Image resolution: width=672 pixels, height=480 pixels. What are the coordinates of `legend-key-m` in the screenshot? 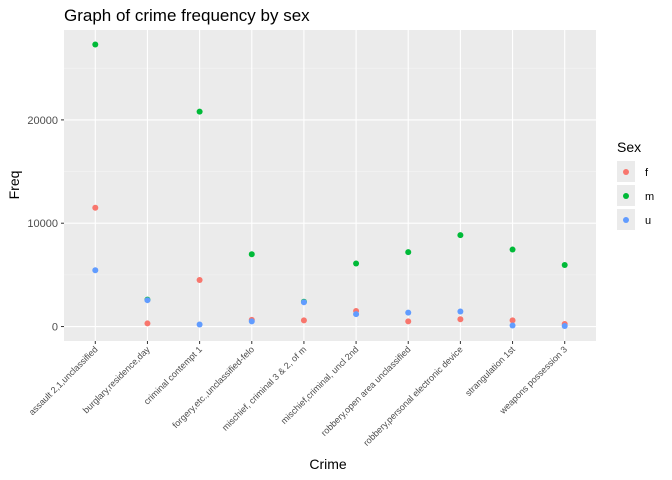 It's located at (626, 196).